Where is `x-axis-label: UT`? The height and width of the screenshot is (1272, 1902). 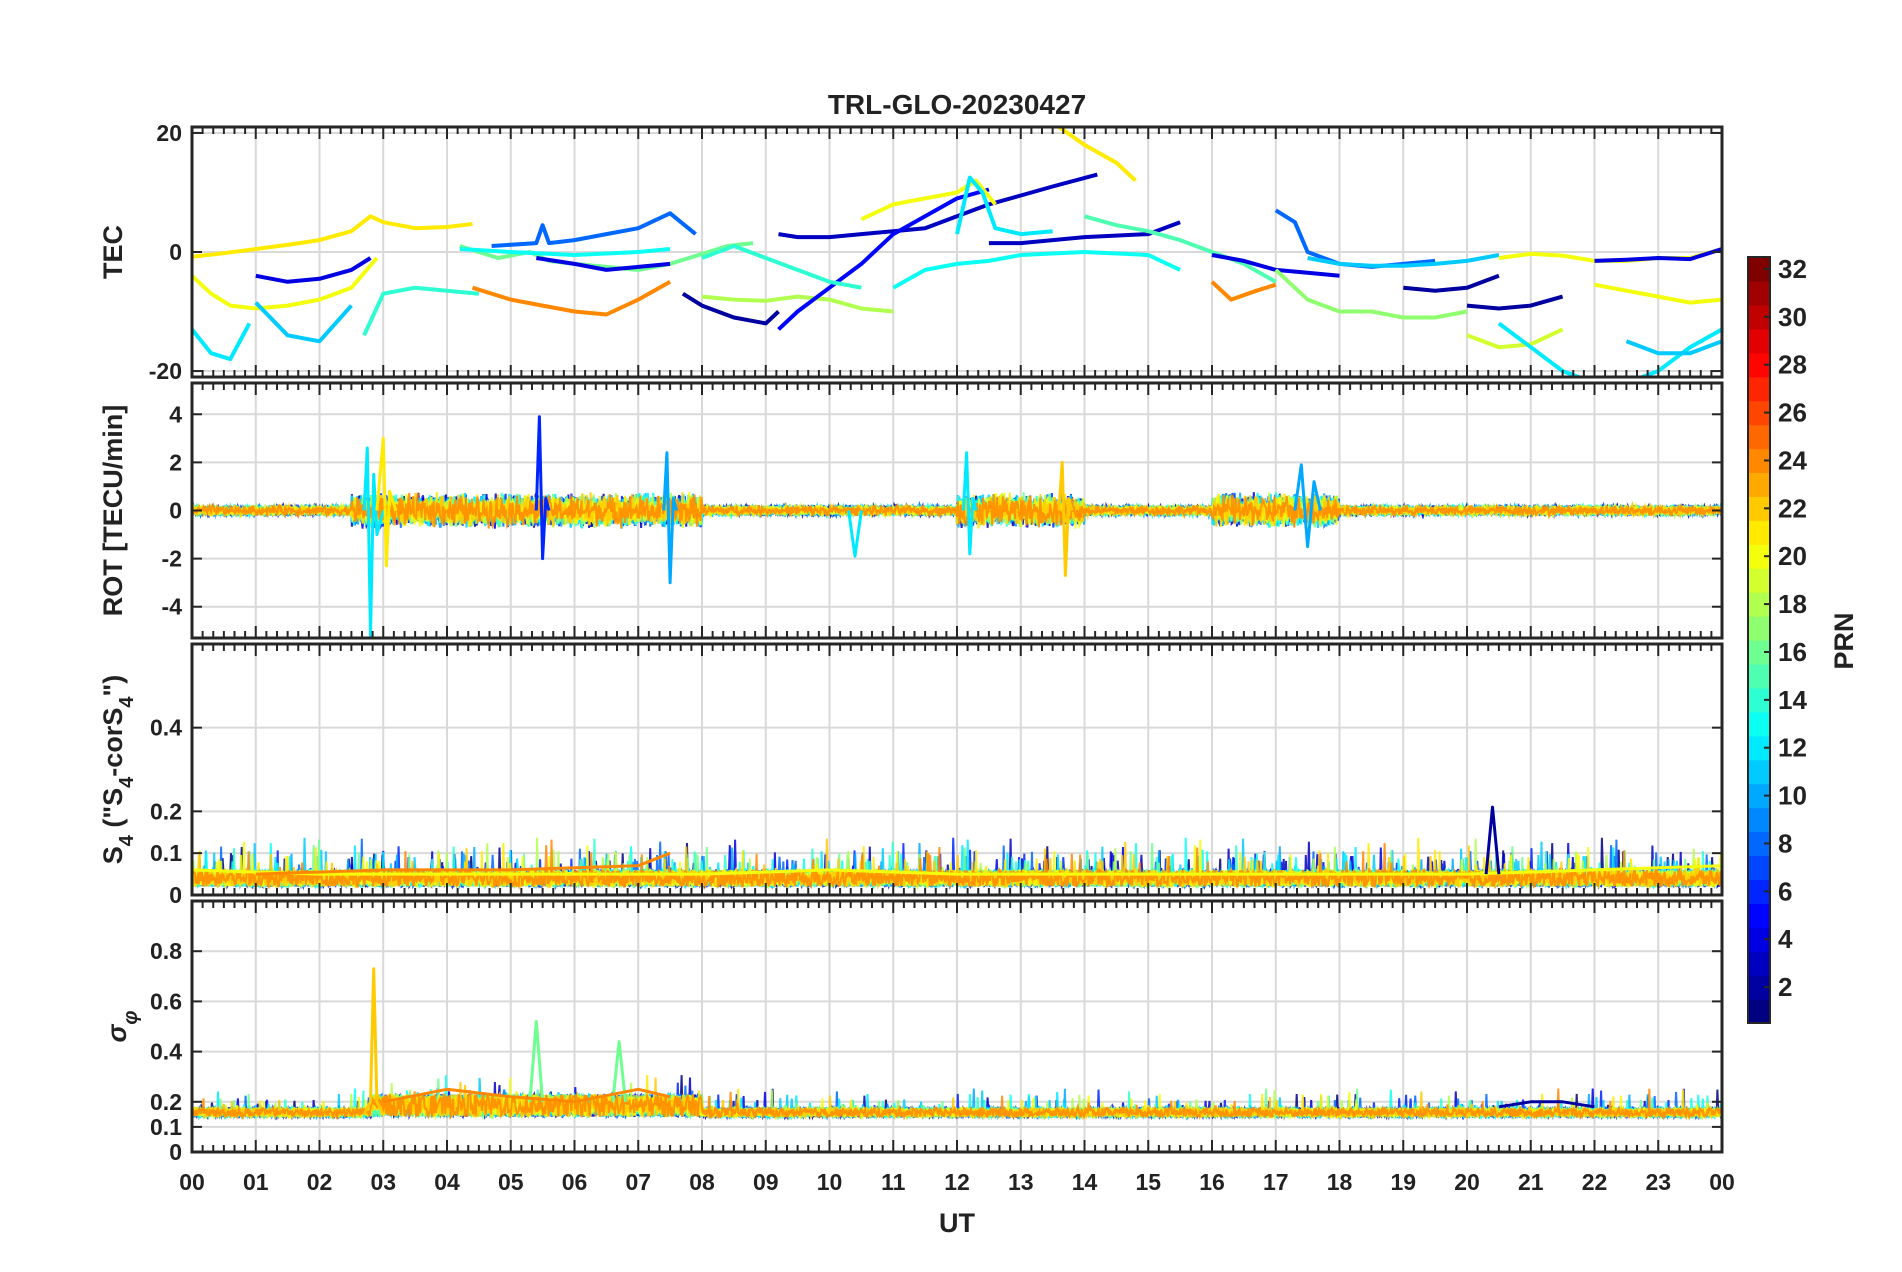
x-axis-label: UT is located at coordinates (957, 1223).